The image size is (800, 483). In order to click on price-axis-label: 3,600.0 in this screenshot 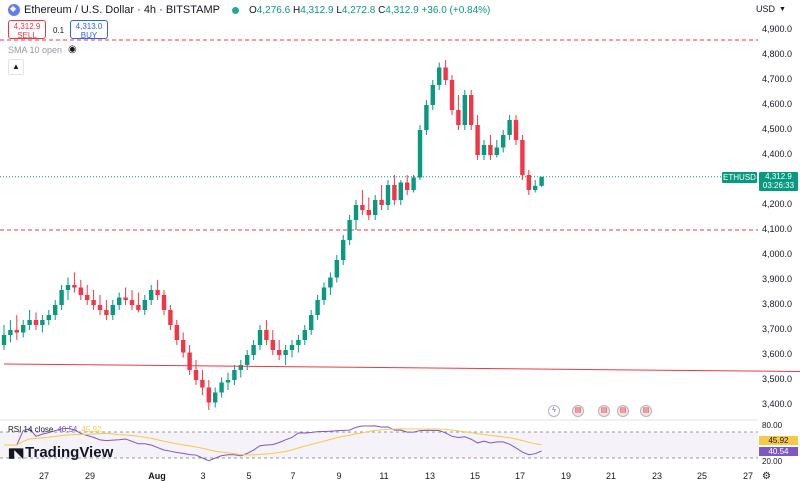, I will do `click(777, 354)`.